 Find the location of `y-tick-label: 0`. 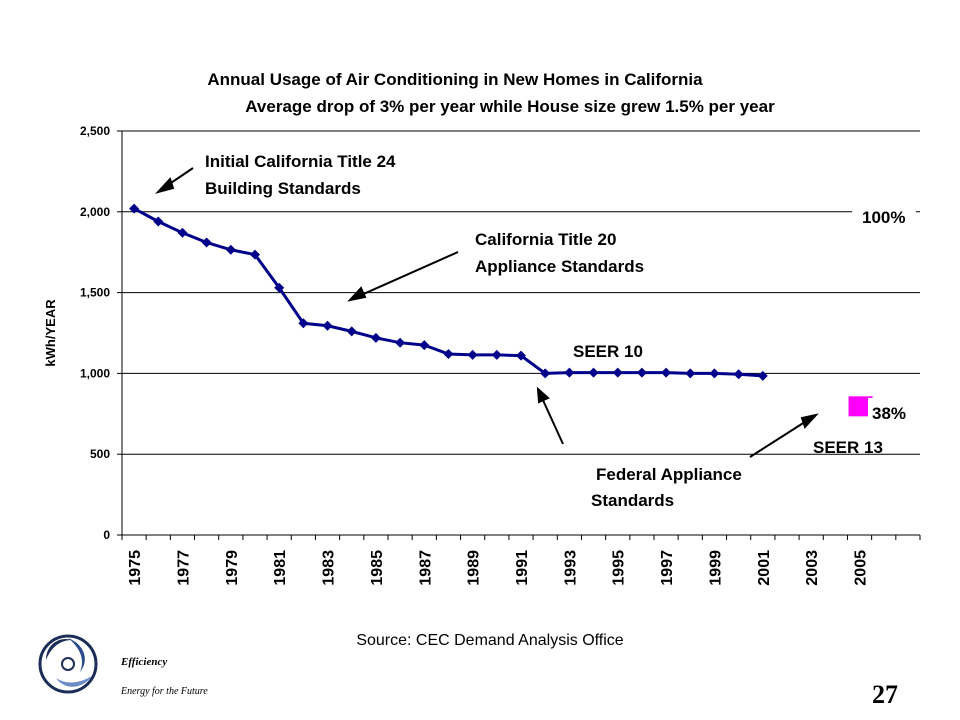

y-tick-label: 0 is located at coordinates (106, 535).